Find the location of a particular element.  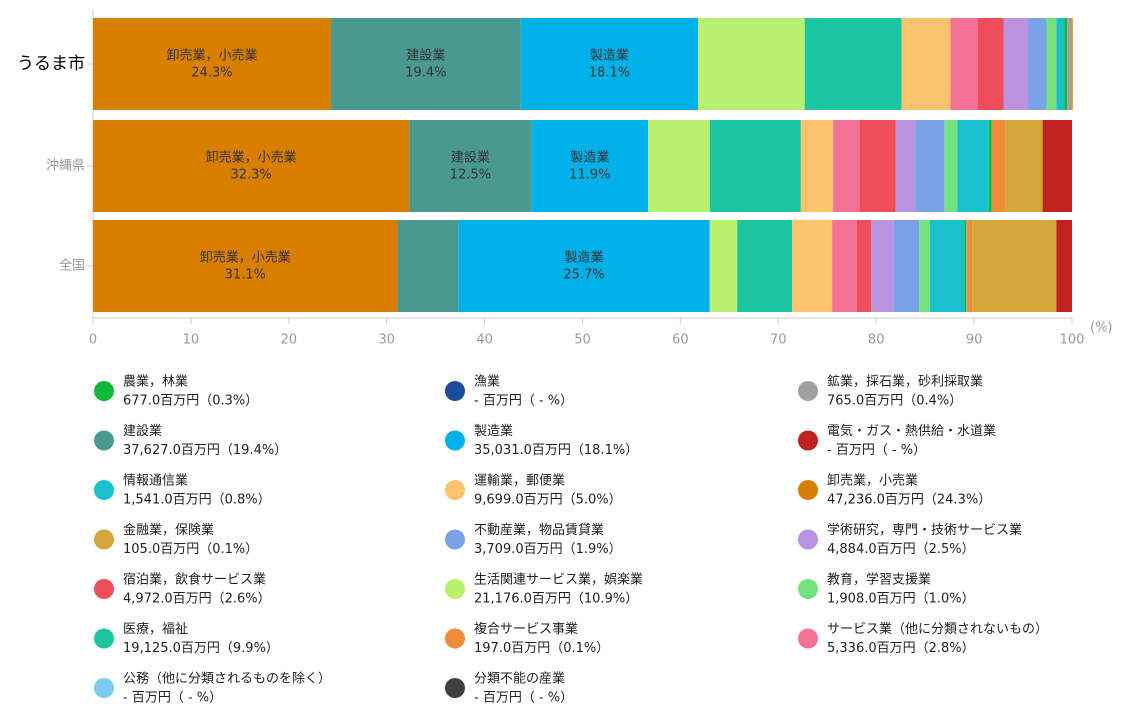

legend-name: 建設業 is located at coordinates (142, 431).